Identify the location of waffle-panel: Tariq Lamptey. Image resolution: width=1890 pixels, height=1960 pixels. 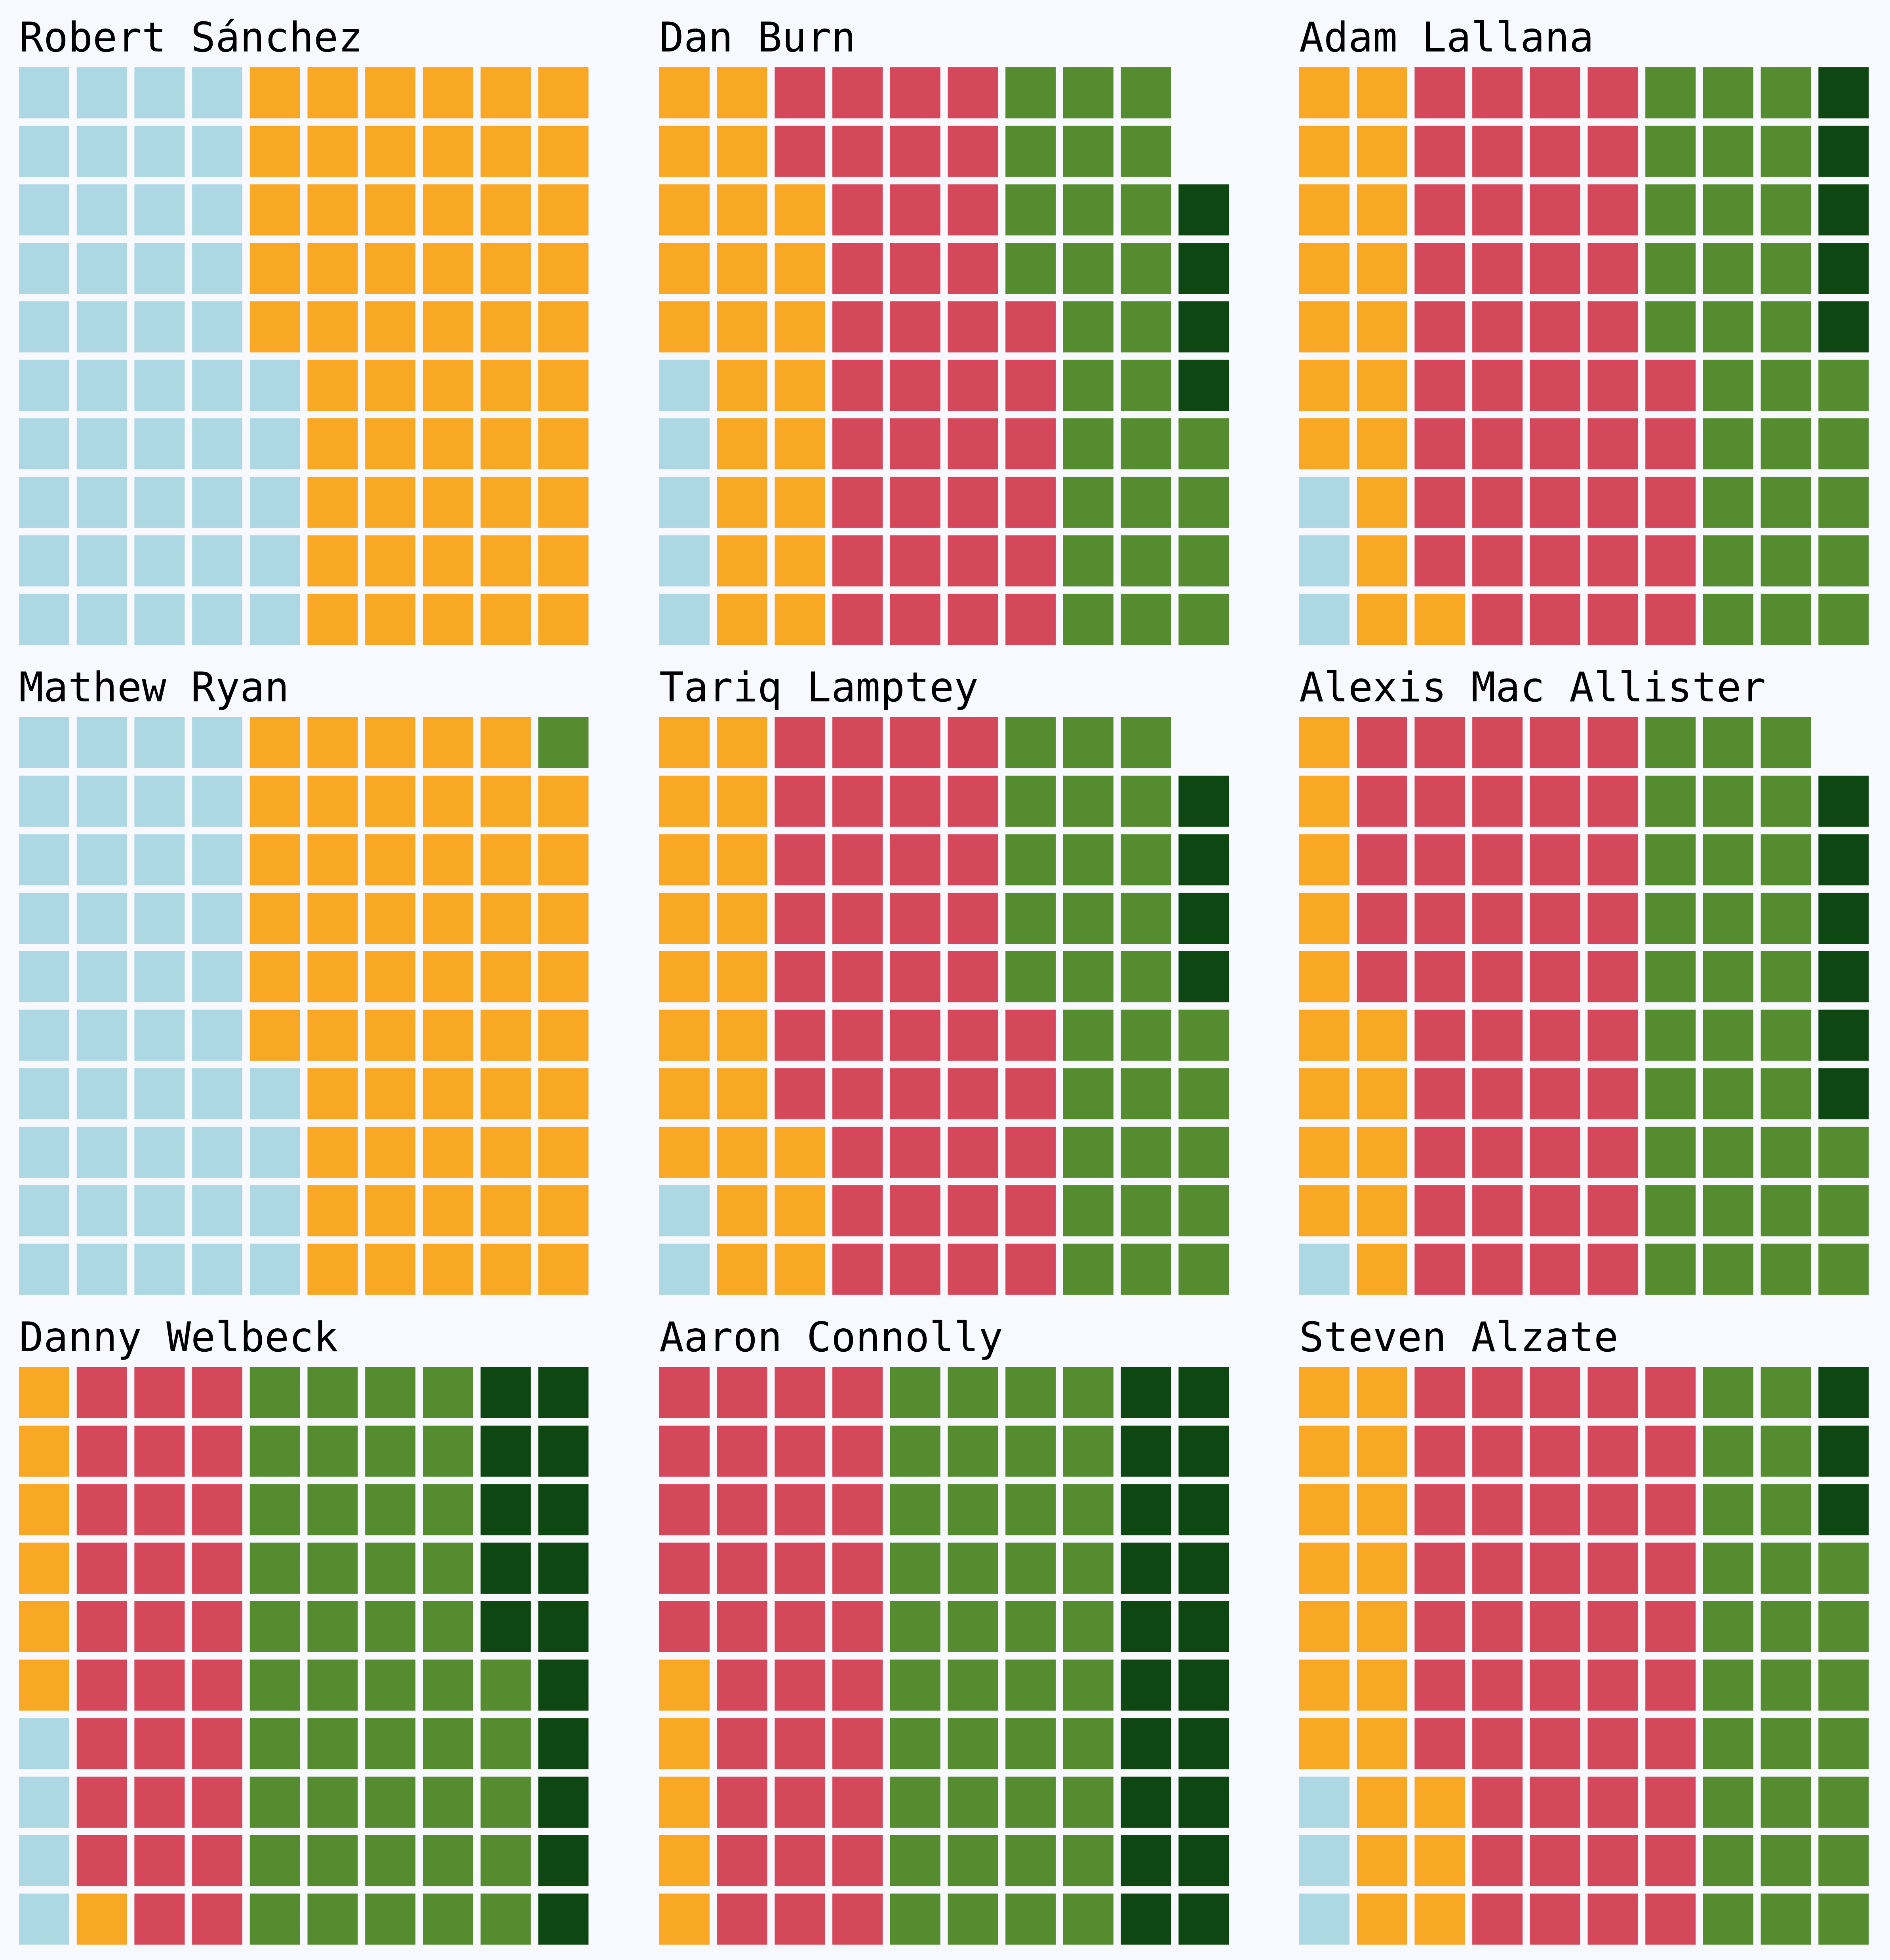
(944, 979).